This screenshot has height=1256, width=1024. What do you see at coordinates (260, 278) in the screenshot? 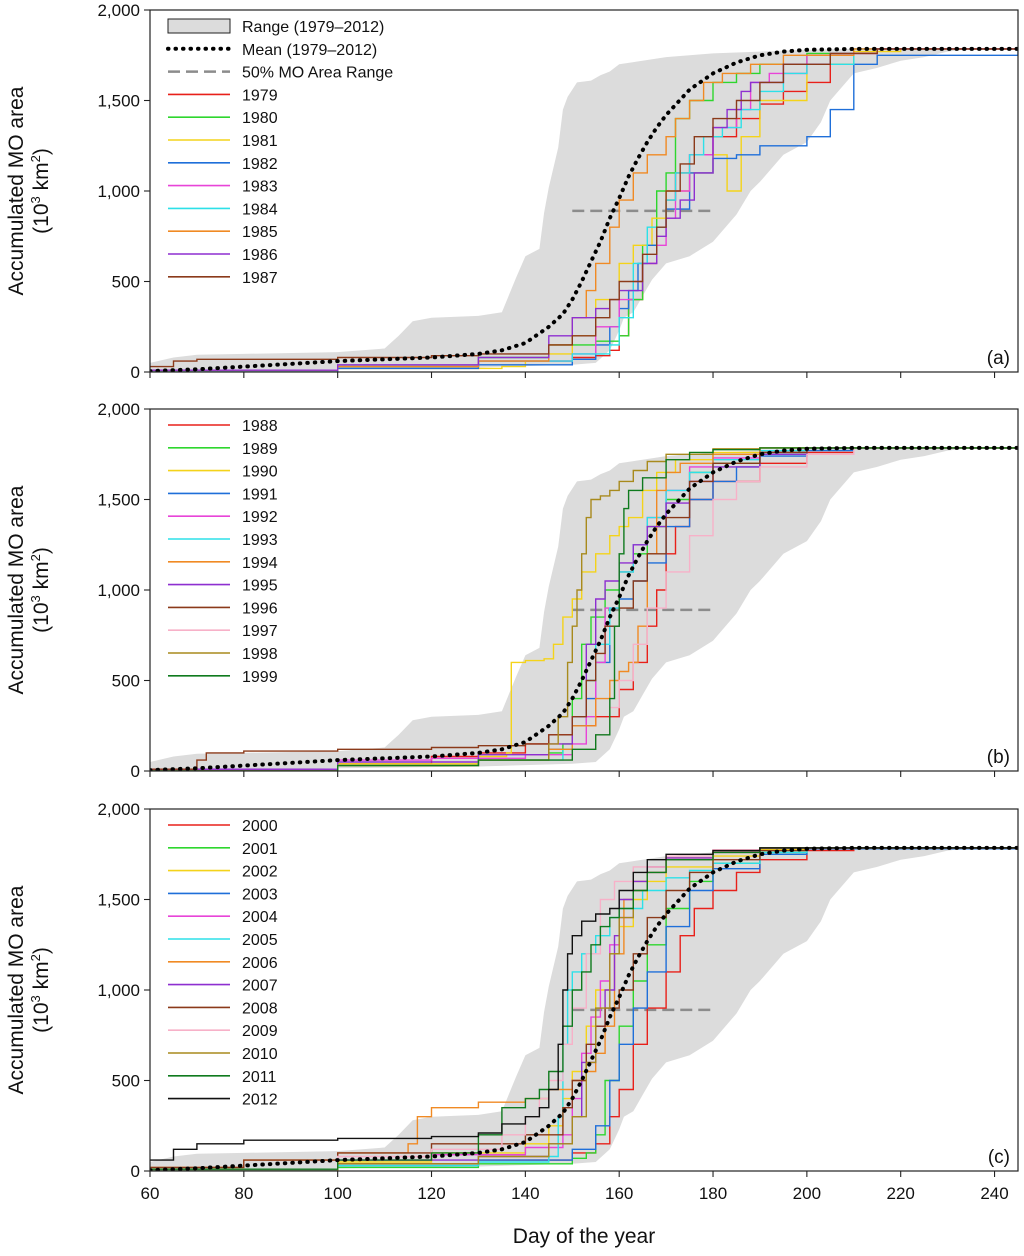
I see `legend-label-1987: 1987` at bounding box center [260, 278].